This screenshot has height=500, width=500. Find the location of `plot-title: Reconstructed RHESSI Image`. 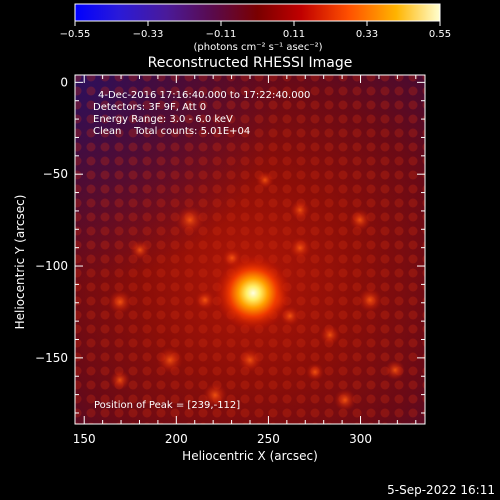

plot-title: Reconstructed RHESSI Image is located at coordinates (250, 63).